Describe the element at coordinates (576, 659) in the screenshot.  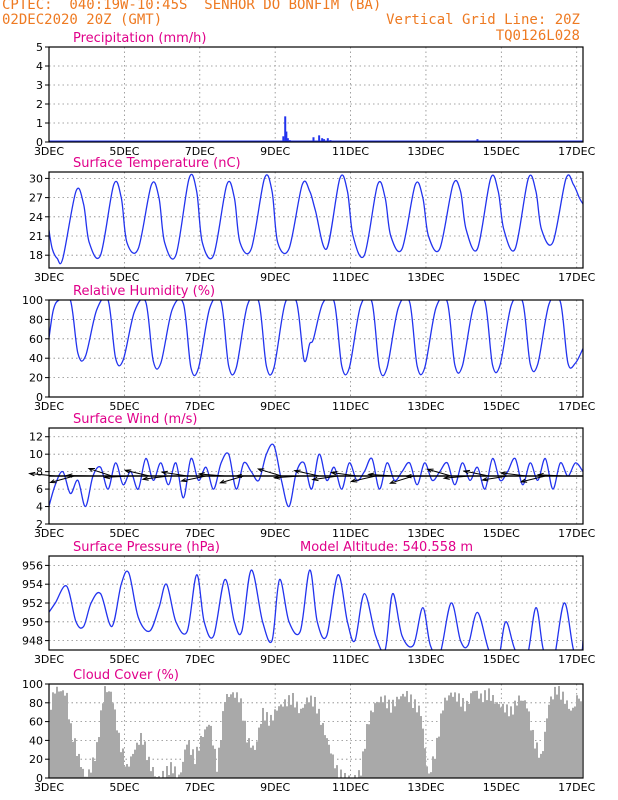
I see `x-tick-label: 17DEC` at that location.